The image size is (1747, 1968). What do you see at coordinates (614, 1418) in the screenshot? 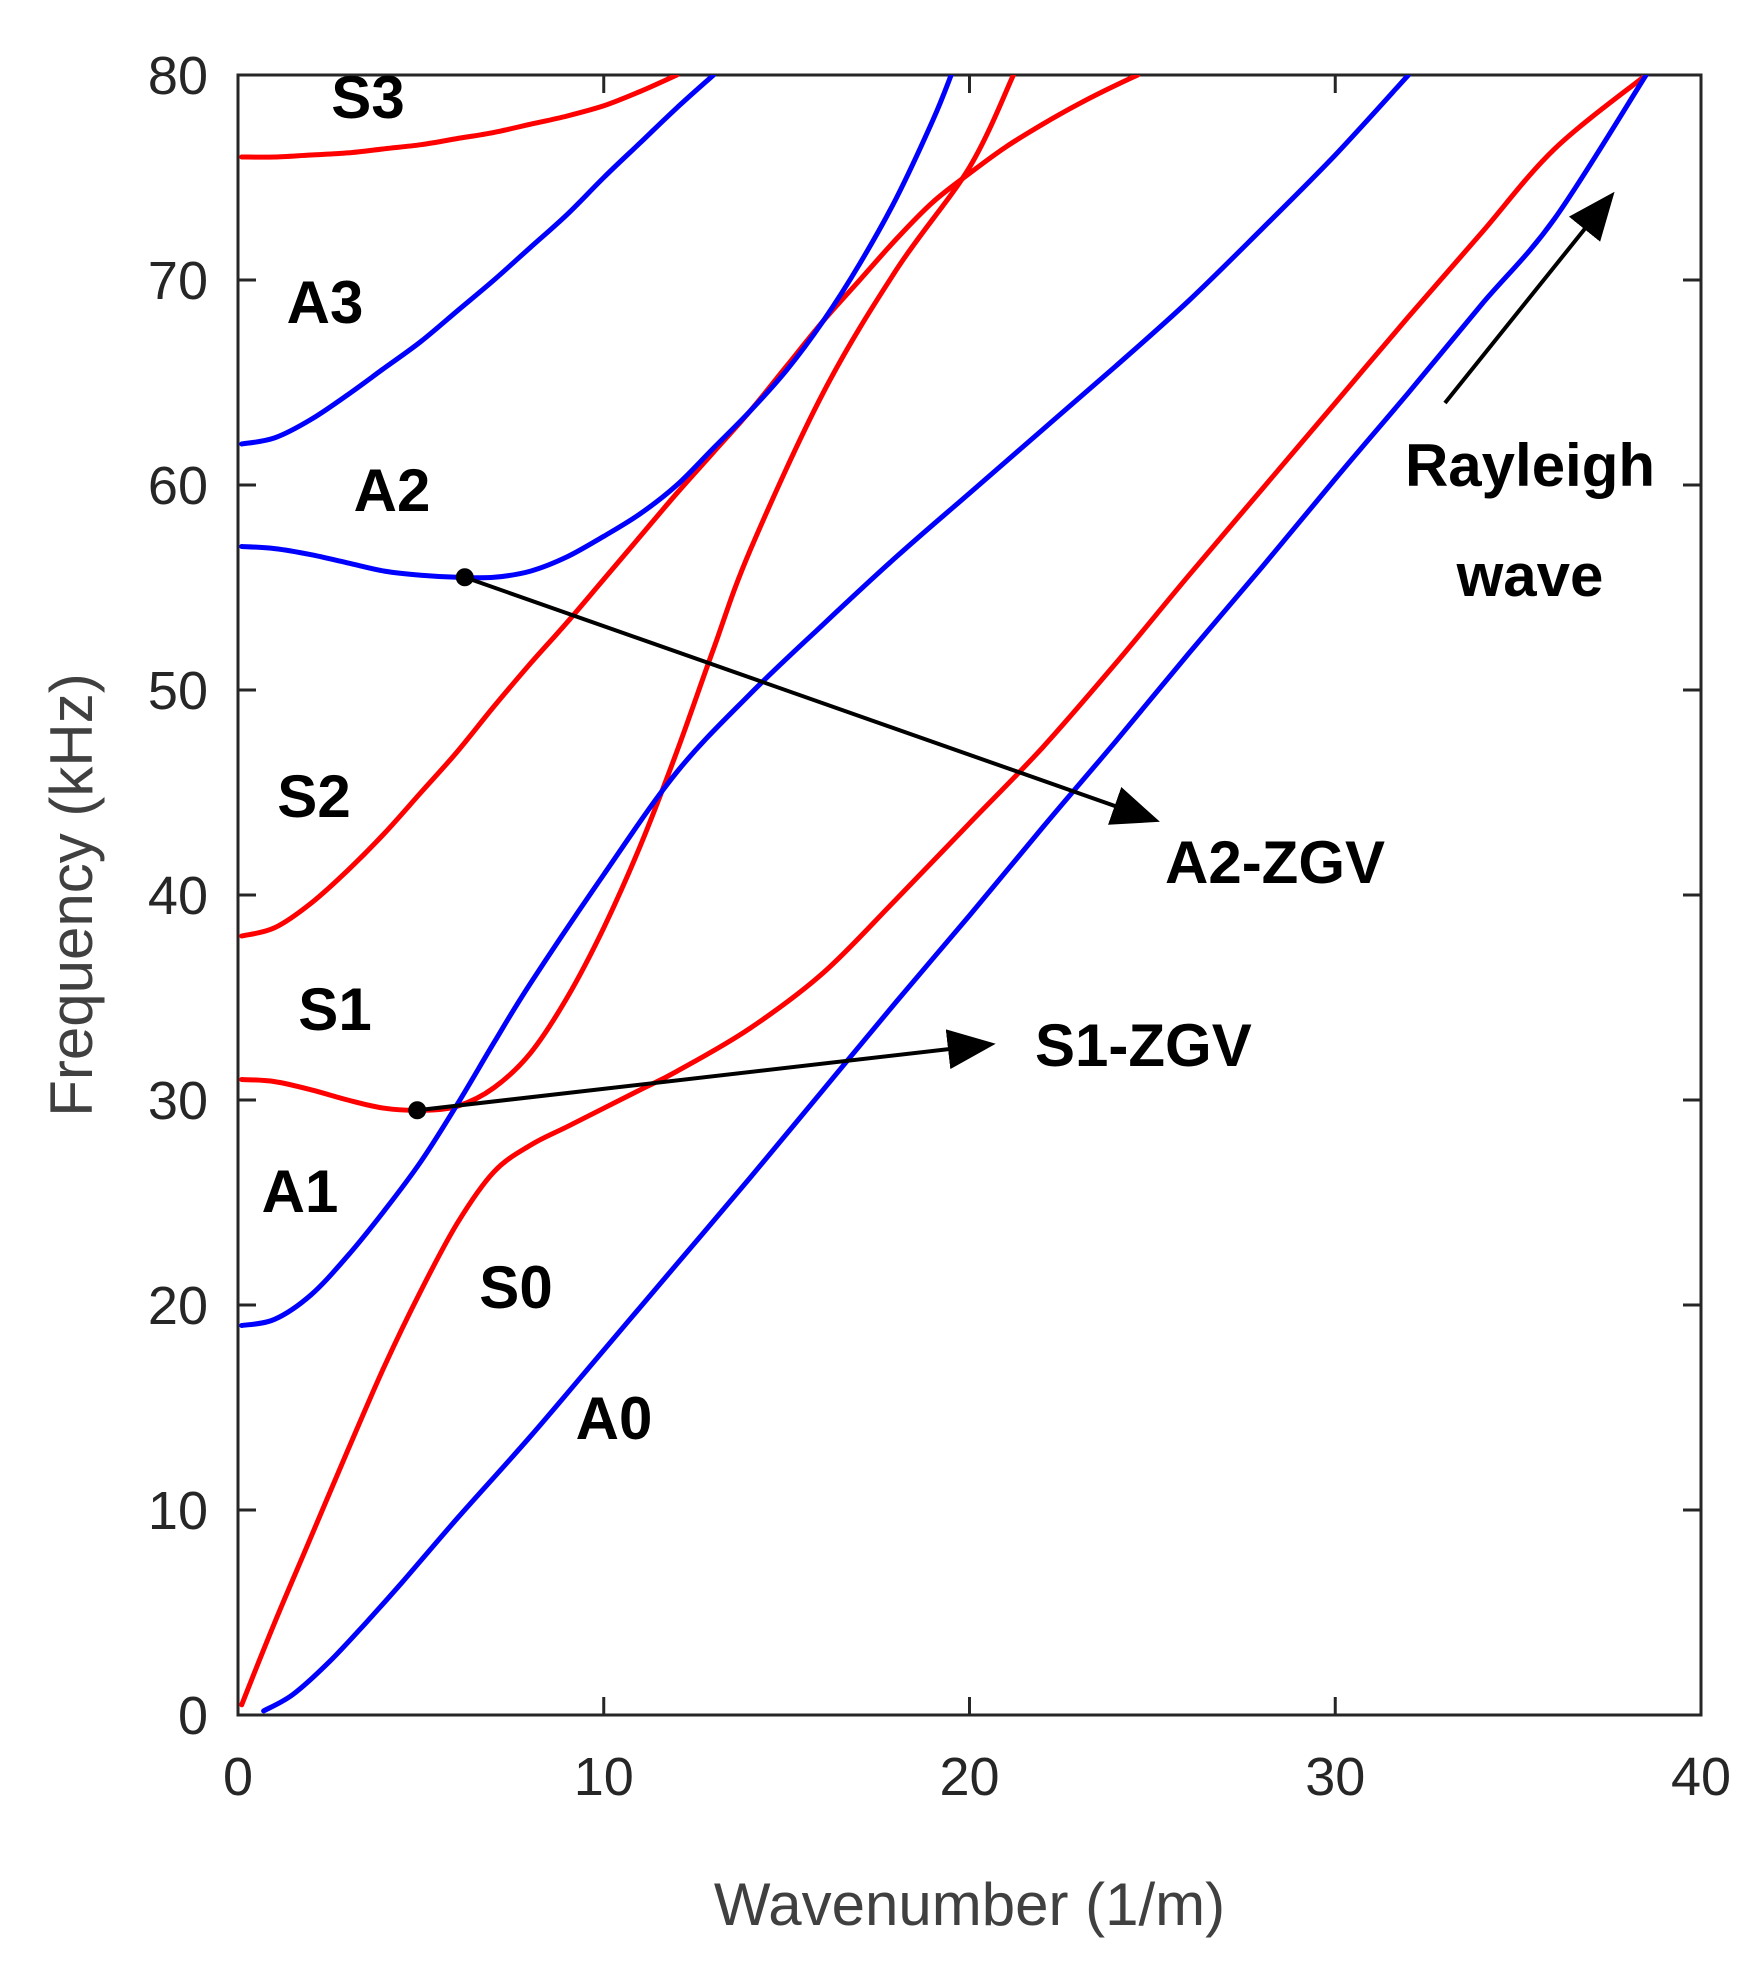
I see `mode-label-a0: A0` at bounding box center [614, 1418].